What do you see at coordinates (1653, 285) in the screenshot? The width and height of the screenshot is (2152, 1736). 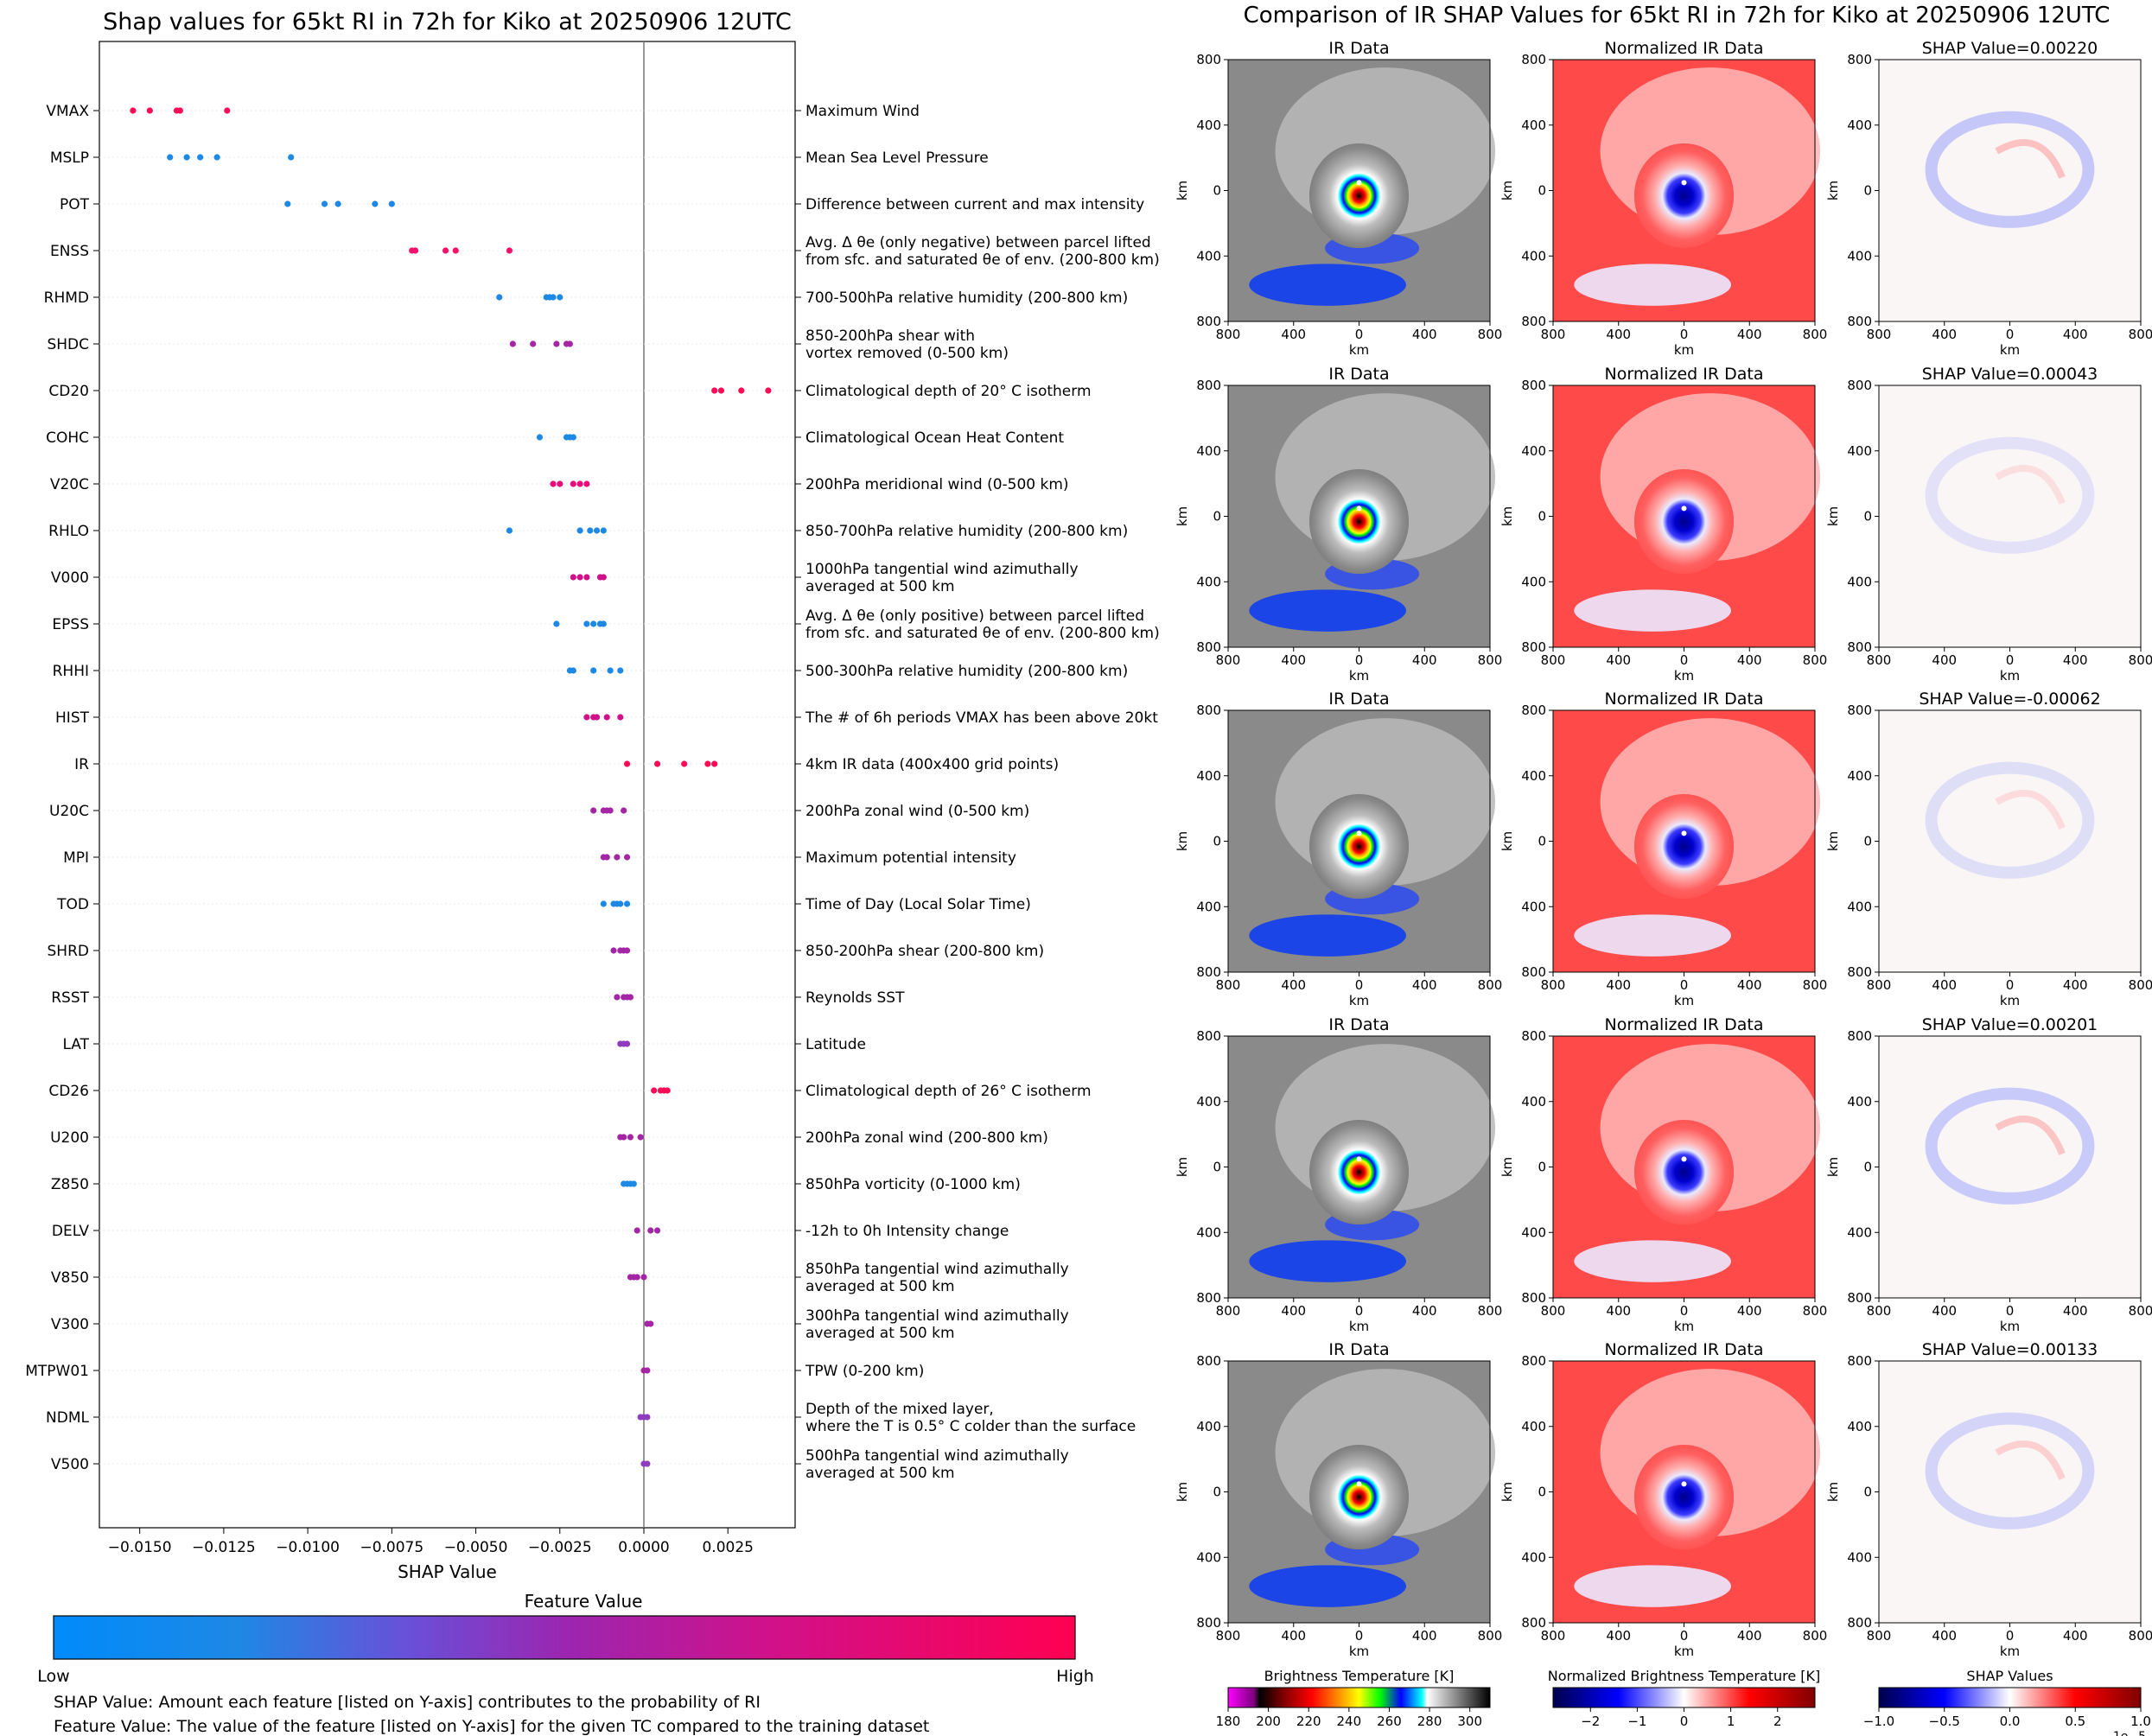 I see `norm-rainband-south-n0` at bounding box center [1653, 285].